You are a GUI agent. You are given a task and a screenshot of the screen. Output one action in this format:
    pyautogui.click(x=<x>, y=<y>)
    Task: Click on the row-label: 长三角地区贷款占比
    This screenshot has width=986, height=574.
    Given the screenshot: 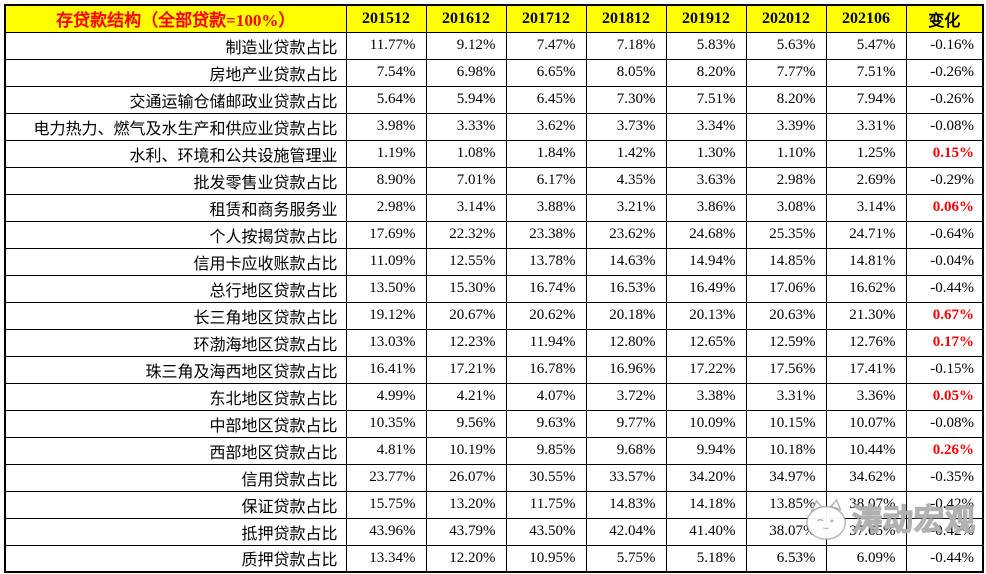 What is the action you would take?
    pyautogui.click(x=175, y=315)
    